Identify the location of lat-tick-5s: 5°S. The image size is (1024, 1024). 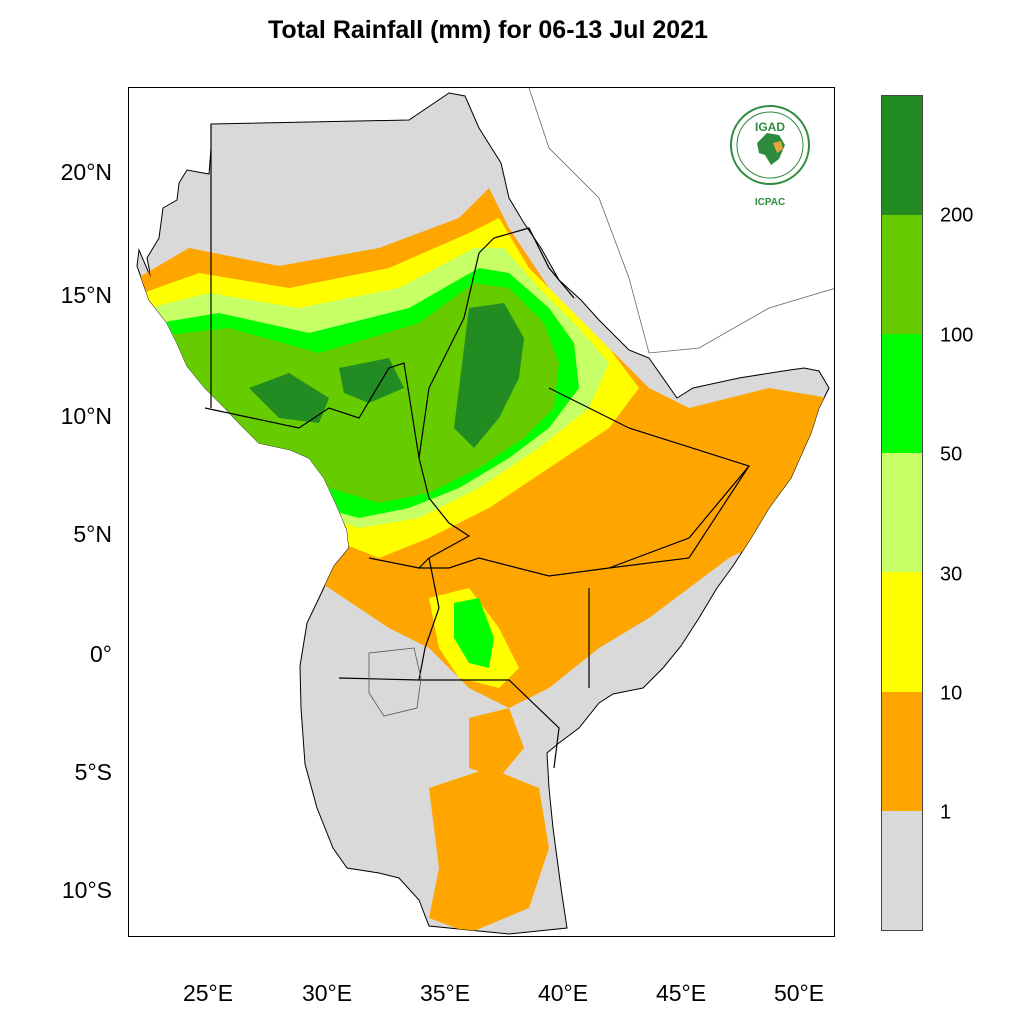
(93, 772).